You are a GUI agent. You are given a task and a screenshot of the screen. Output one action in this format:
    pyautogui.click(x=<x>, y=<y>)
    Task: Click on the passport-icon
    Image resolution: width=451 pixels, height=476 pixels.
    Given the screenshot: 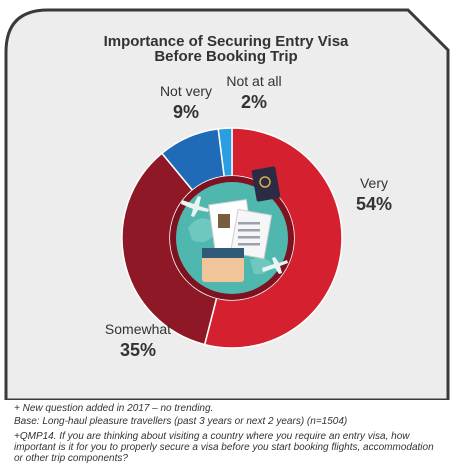 What is the action you would take?
    pyautogui.click(x=266, y=184)
    